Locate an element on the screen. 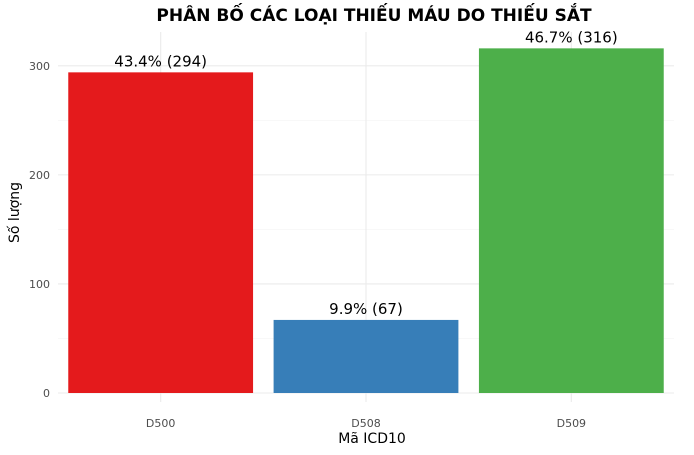  x-axis-ticks: D500 D508 D509 is located at coordinates (366, 423).